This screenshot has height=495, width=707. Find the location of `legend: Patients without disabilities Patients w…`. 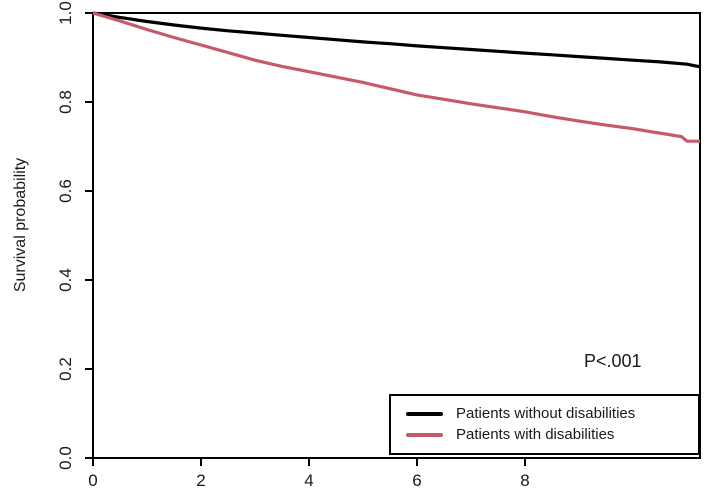

legend: Patients without disabilities Patients w… is located at coordinates (544, 424).